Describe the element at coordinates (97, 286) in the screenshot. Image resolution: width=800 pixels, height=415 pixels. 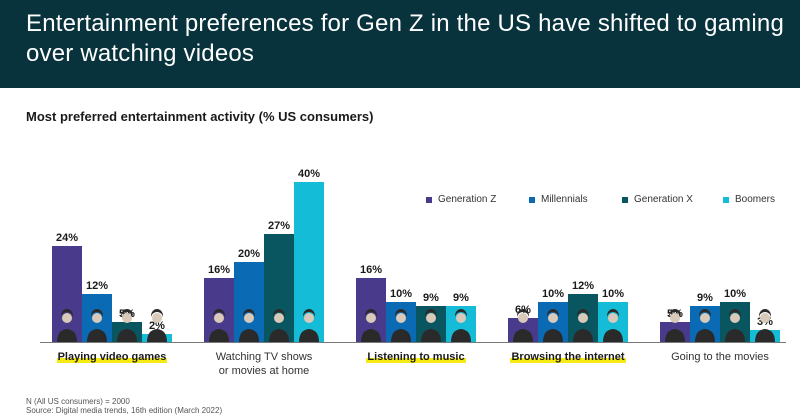
I see `data-label-1-0: 12%` at that location.